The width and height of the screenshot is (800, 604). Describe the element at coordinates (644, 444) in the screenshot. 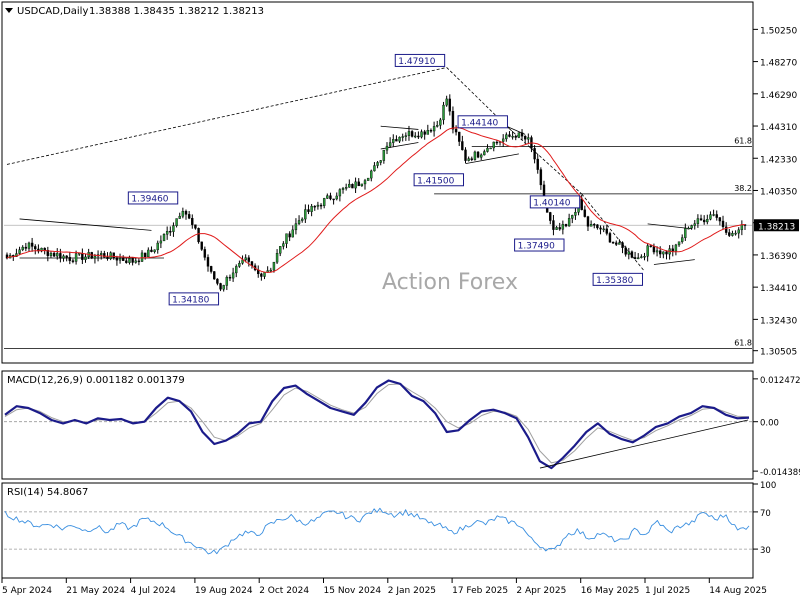

I see `macd-trendline` at that location.